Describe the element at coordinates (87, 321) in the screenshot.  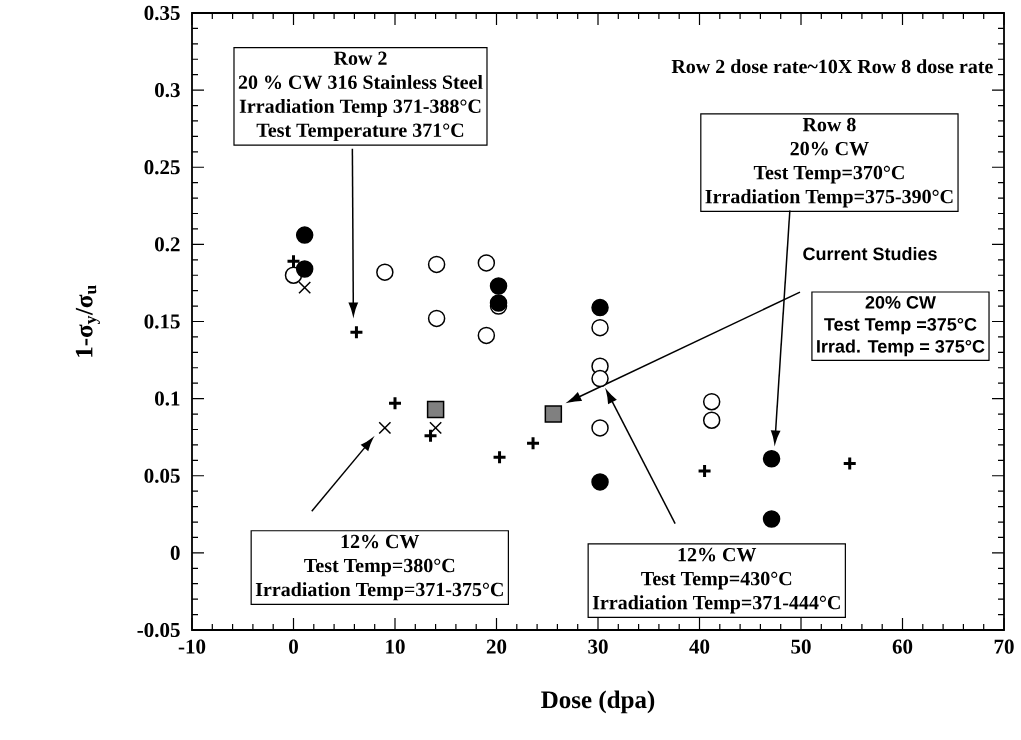
I see `y-axis-title: 1-σ$_{y}$/σ$_{u}$` at that location.